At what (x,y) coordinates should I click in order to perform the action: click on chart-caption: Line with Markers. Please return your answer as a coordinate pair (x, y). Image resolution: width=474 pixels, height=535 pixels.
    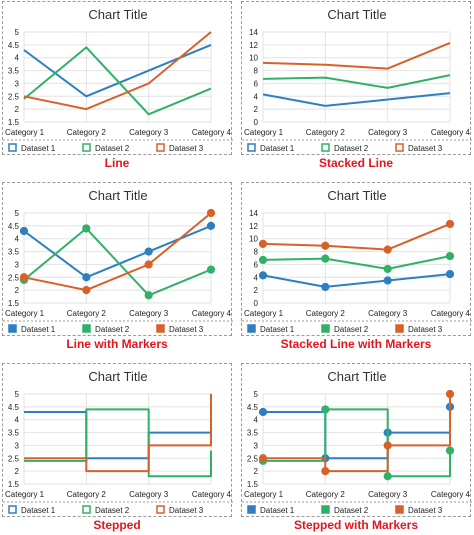
    Looking at the image, I should click on (117, 344).